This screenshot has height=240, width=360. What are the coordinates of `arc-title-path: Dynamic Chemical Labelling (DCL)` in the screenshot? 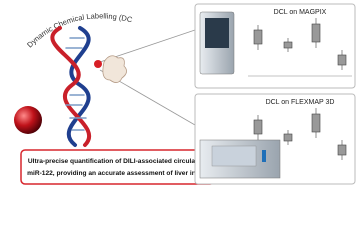 It's located at (67, 24).